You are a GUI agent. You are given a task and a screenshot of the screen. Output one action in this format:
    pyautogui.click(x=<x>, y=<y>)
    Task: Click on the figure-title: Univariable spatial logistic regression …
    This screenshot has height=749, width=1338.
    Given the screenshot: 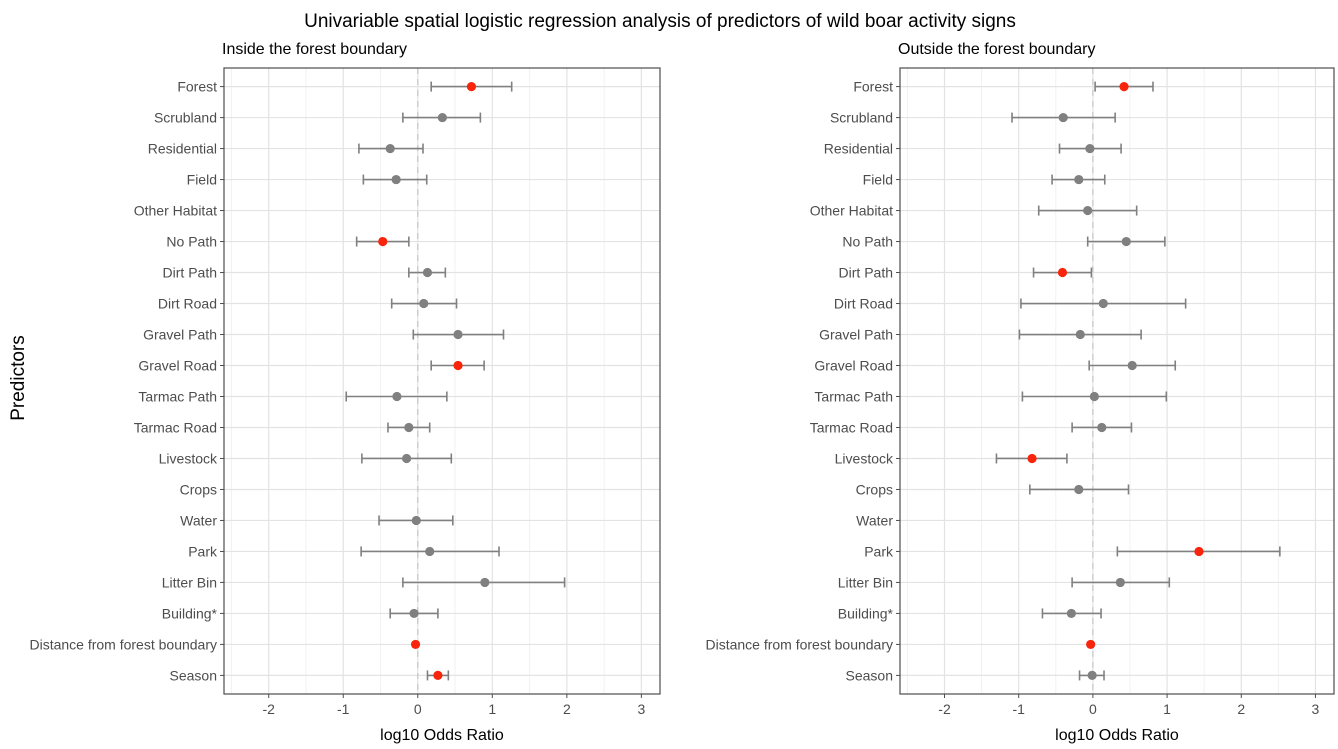 What is the action you would take?
    pyautogui.click(x=660, y=21)
    